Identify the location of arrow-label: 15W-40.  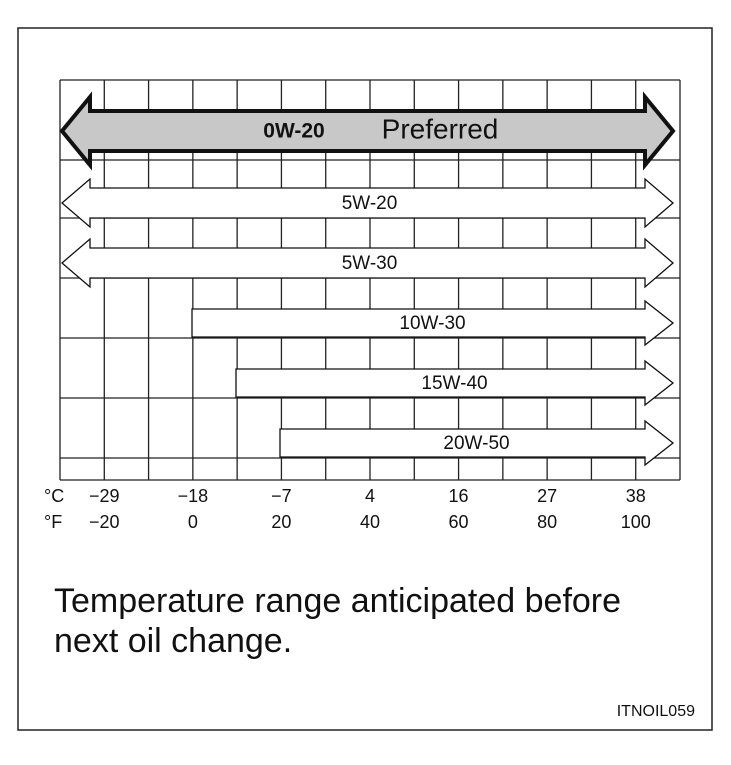
(454, 383).